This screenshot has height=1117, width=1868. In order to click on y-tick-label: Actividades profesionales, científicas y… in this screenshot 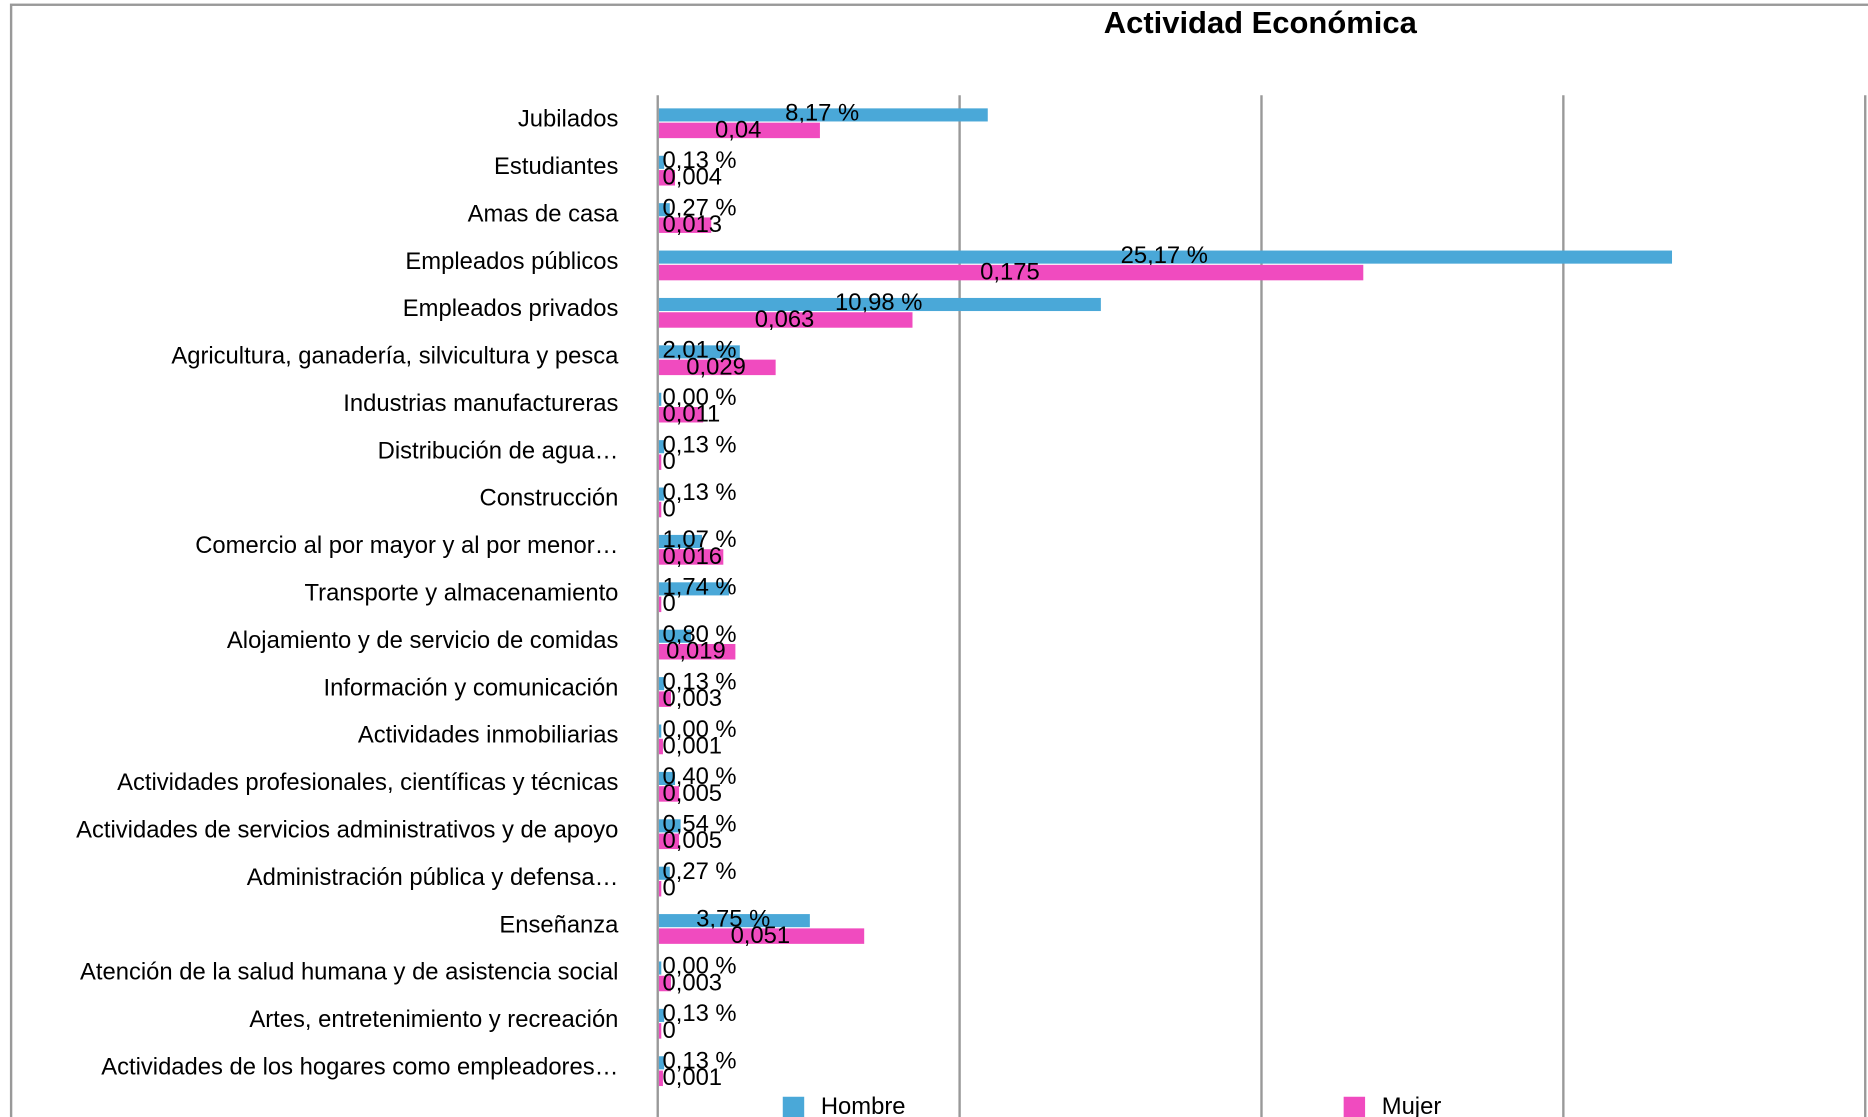, I will do `click(367, 782)`.